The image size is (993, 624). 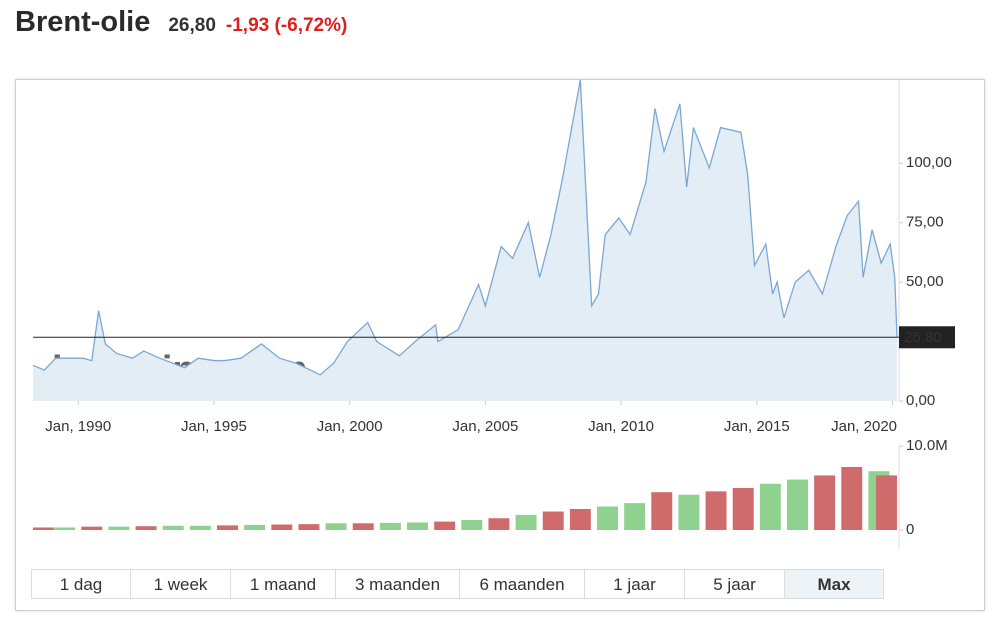 I want to click on y-tick-label: 0, so click(x=910, y=529).